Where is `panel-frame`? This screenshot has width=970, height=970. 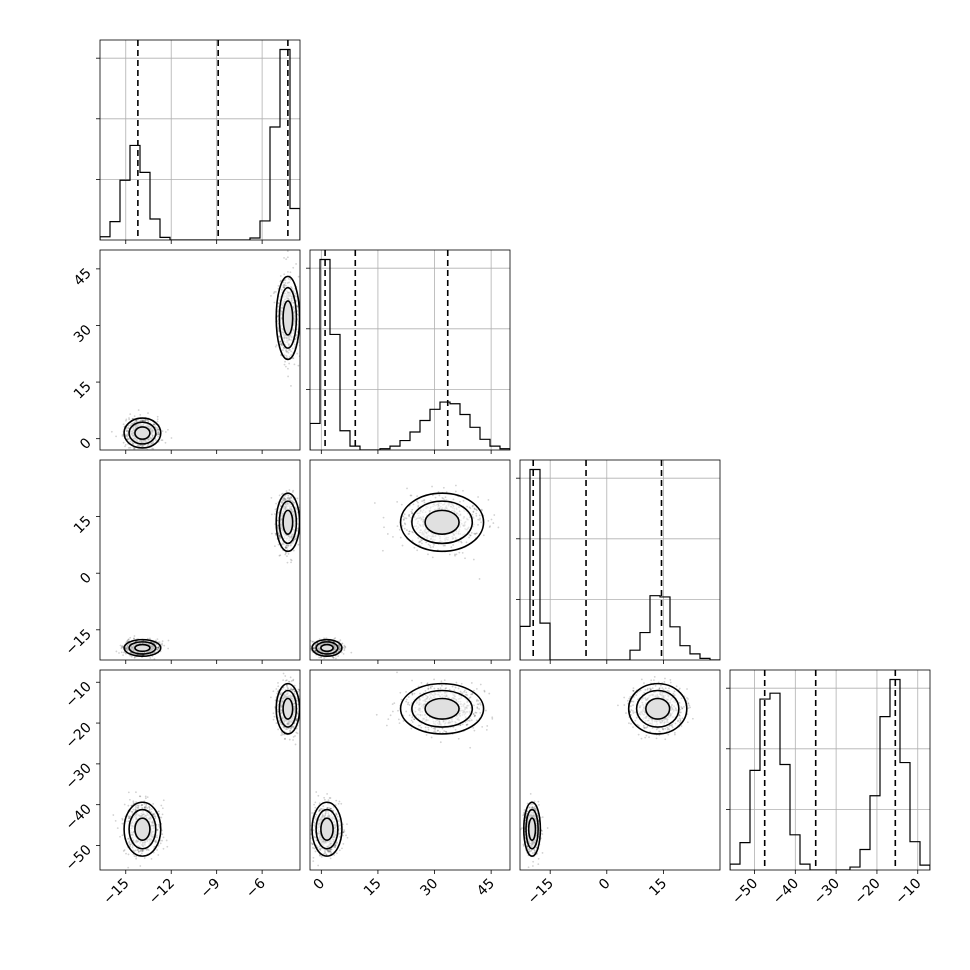 panel-frame is located at coordinates (410, 560).